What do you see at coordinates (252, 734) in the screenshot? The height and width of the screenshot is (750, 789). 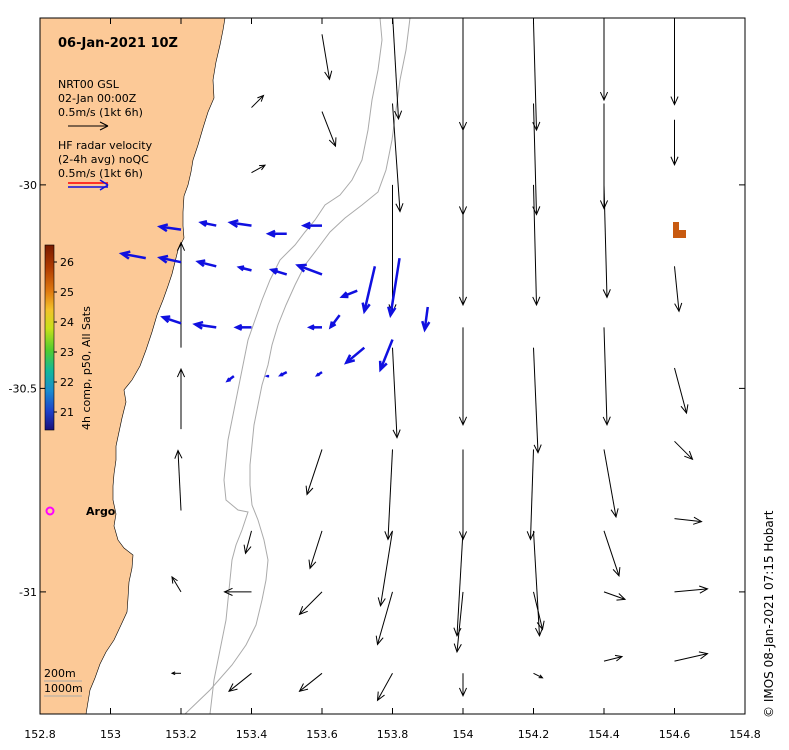 I see `x-tick-label: 153.4` at bounding box center [252, 734].